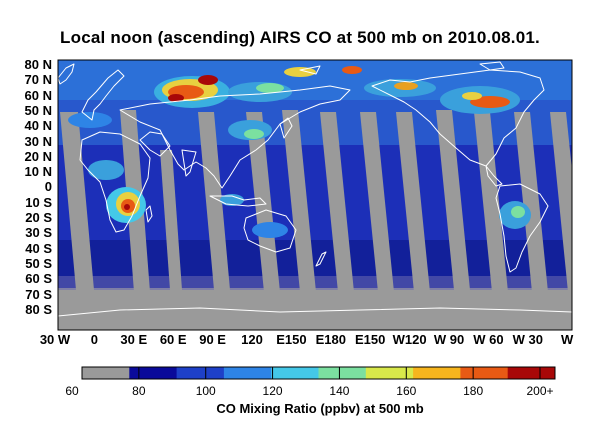 Image resolution: width=600 pixels, height=441 pixels. Describe the element at coordinates (518, 212) in the screenshot. I see `south-america-co-high` at that location.